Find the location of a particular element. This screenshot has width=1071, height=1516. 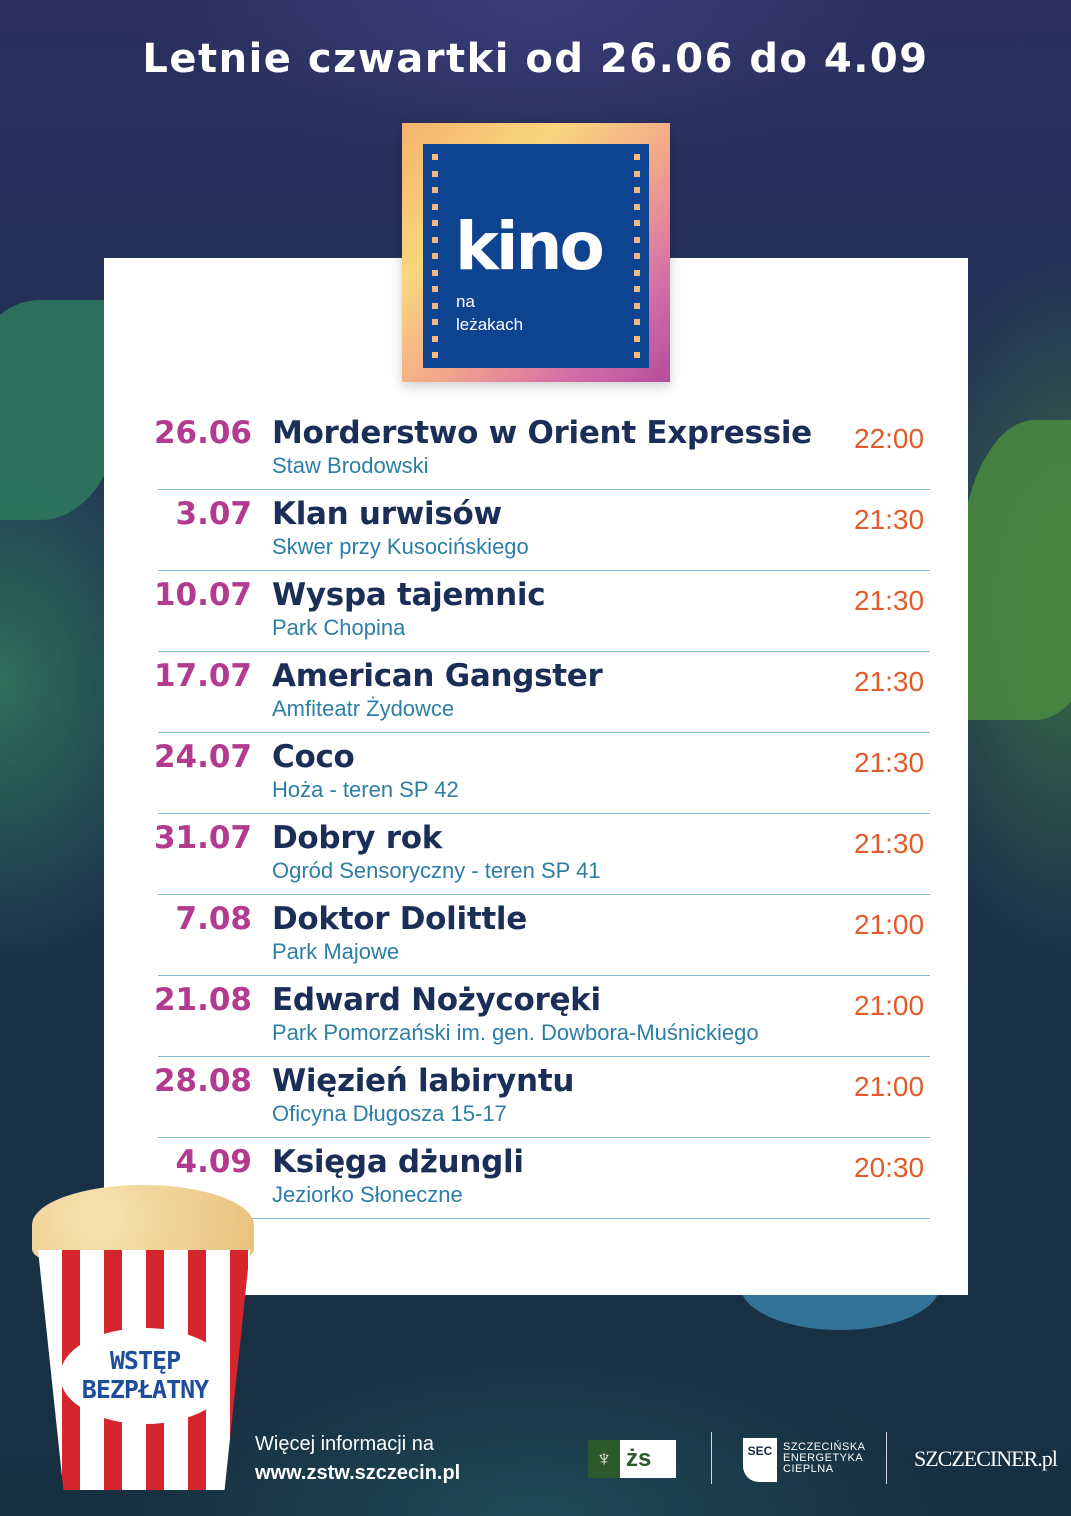

movie-title: Dobry rok is located at coordinates (357, 838).